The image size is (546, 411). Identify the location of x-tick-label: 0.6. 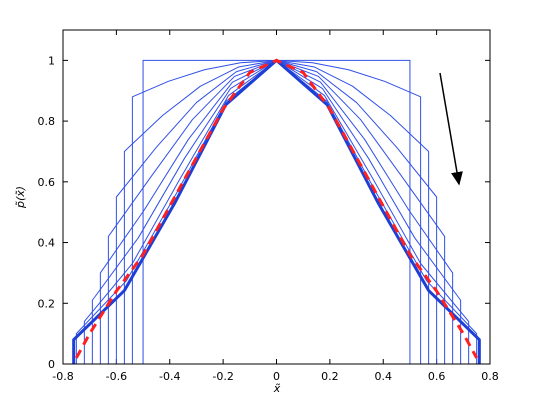
(437, 376).